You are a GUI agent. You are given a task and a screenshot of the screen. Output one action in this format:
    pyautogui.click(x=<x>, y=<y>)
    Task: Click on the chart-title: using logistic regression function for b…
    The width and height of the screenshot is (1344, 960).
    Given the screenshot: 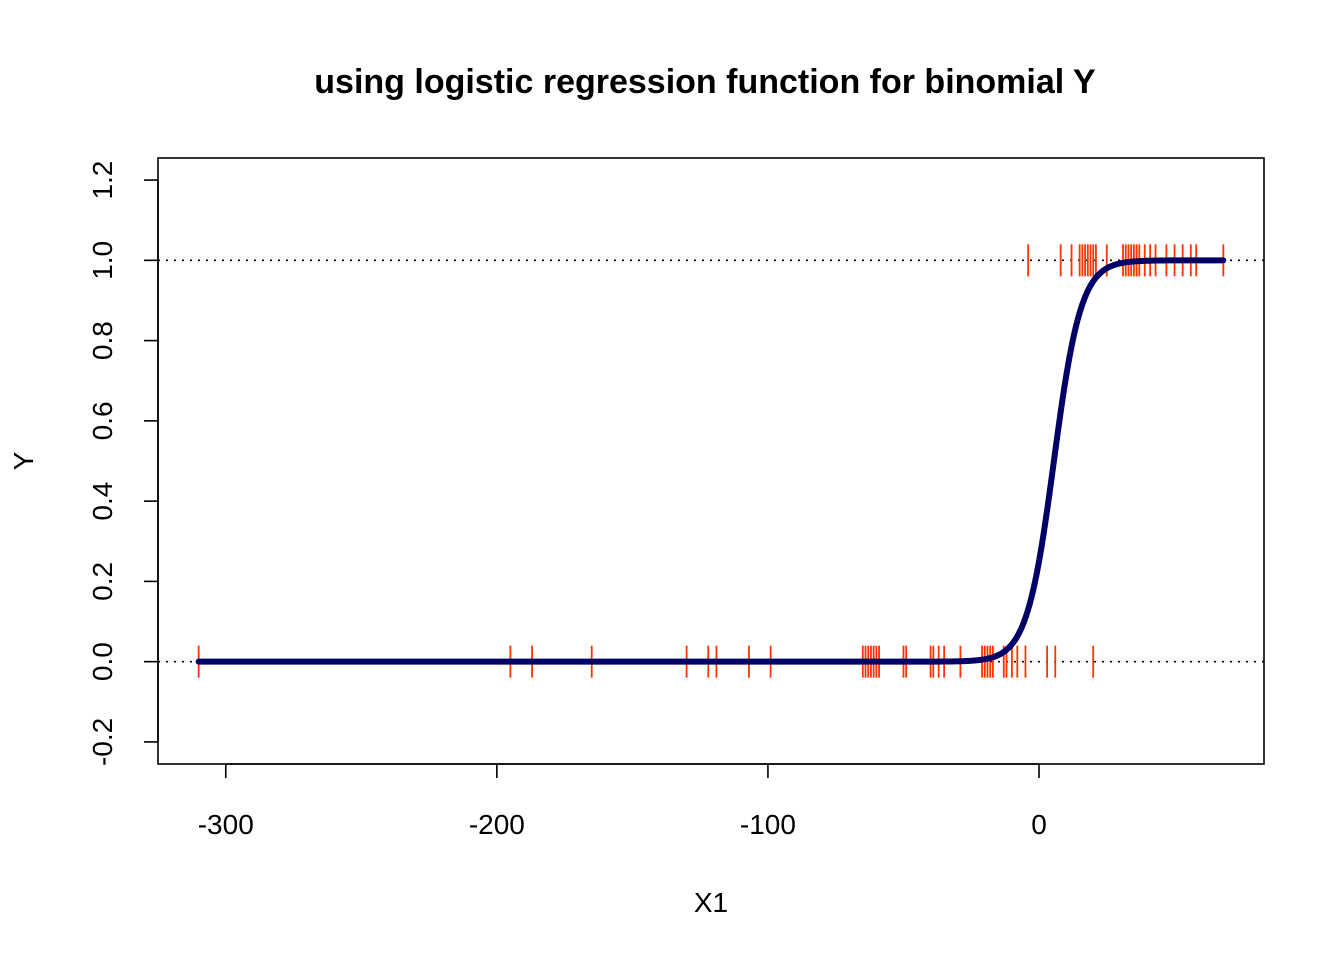 What is the action you would take?
    pyautogui.click(x=705, y=82)
    